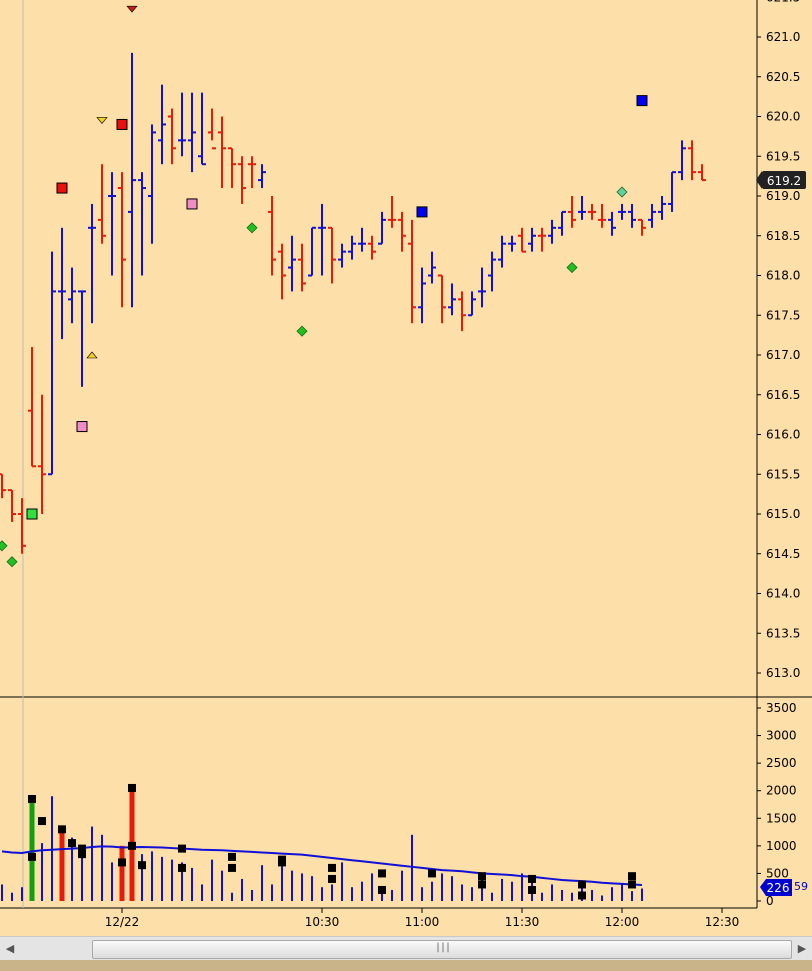 The width and height of the screenshot is (812, 971). I want to click on last-volume-badge-shape, so click(776, 887).